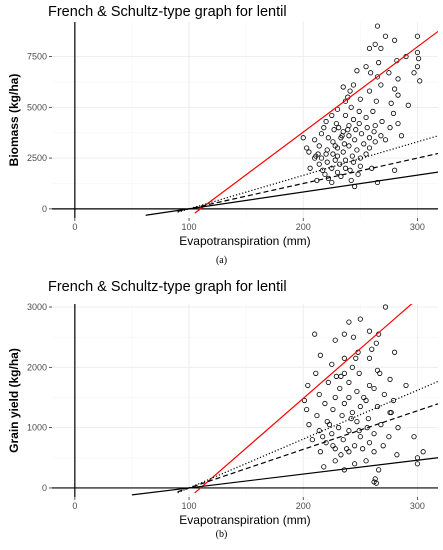 This screenshot has width=443, height=550. What do you see at coordinates (303, 506) in the screenshot?
I see `x-tick-label: 200` at bounding box center [303, 506].